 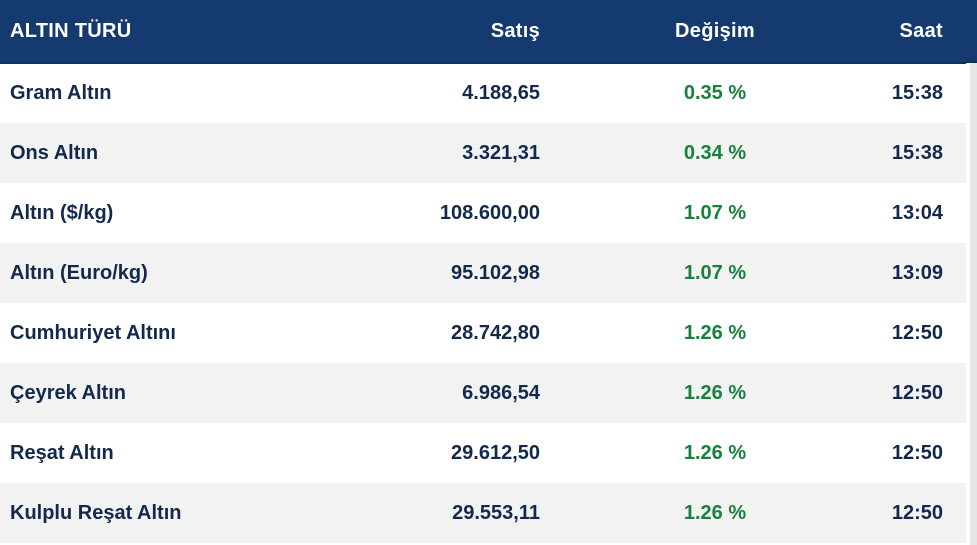 What do you see at coordinates (62, 452) in the screenshot?
I see `gold-type-cell: Reşat Altın` at bounding box center [62, 452].